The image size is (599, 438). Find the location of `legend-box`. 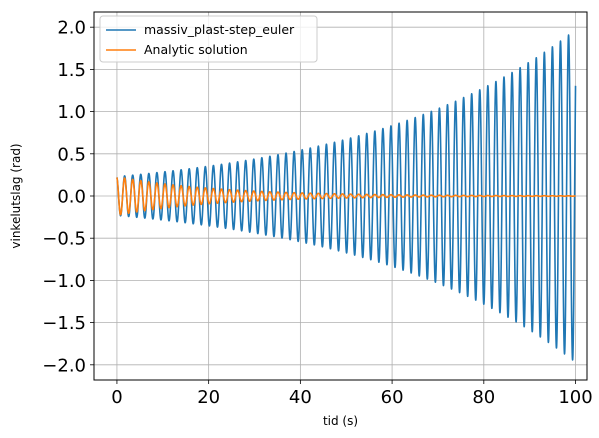

legend-box is located at coordinates (208, 39).